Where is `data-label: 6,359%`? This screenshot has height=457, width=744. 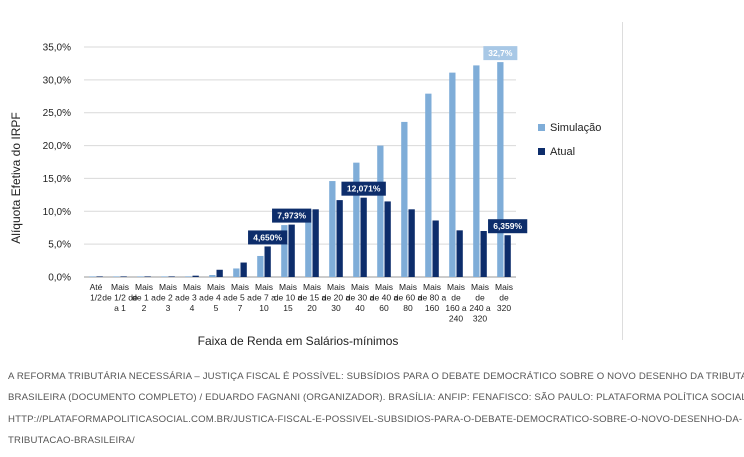 data-label: 6,359% is located at coordinates (507, 226).